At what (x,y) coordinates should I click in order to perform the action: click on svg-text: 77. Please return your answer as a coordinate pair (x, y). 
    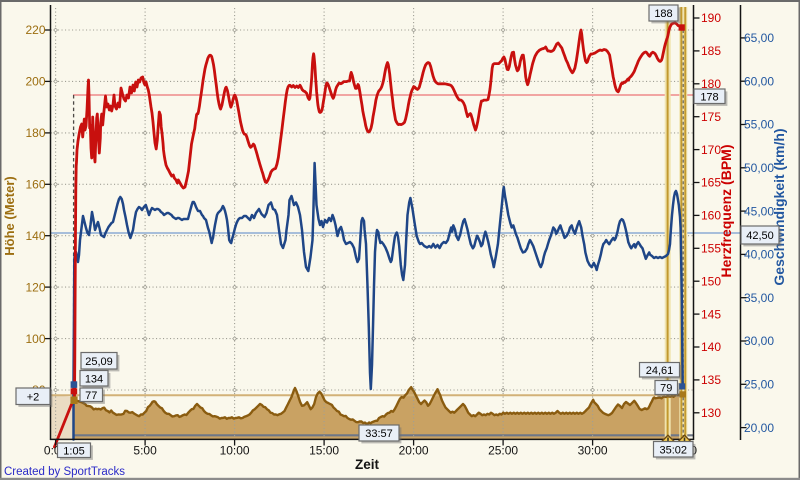
    Looking at the image, I should click on (91, 396).